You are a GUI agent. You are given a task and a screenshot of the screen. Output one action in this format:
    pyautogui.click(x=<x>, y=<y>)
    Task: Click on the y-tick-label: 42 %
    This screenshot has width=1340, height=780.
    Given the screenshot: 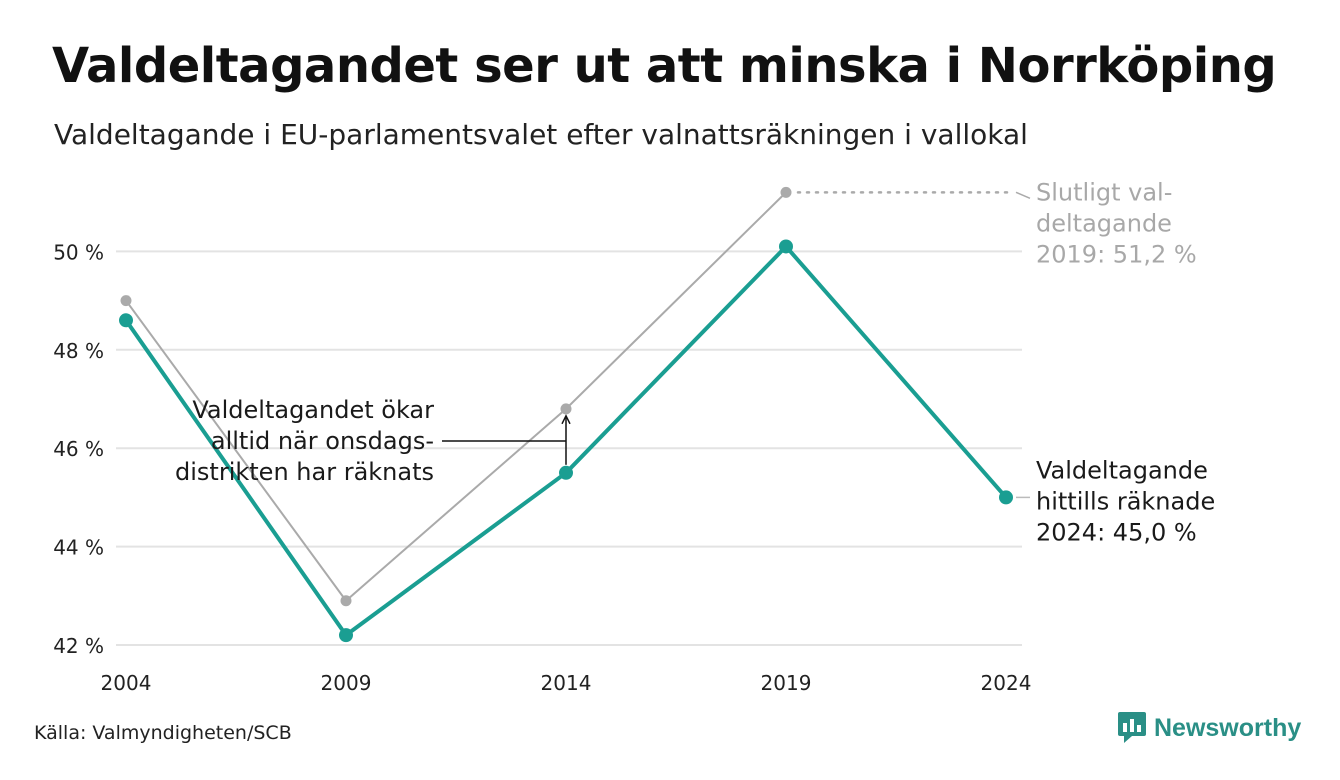 What is the action you would take?
    pyautogui.click(x=78, y=646)
    